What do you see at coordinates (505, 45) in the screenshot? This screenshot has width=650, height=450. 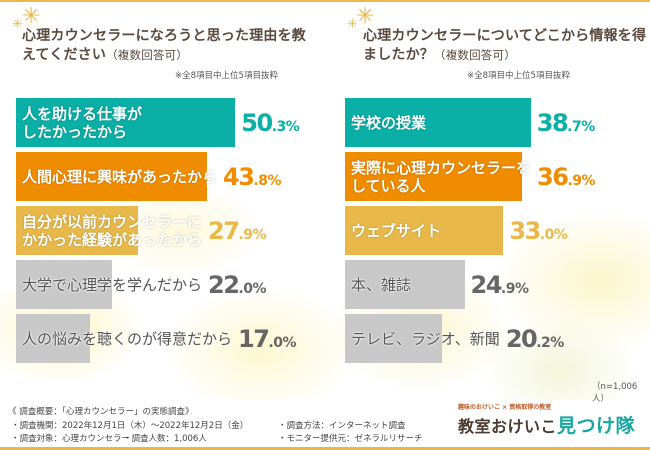 I see `chart-title: 心理カウンセラーについてどこから情報を得ましたか？（複数回答可）` at bounding box center [505, 45].